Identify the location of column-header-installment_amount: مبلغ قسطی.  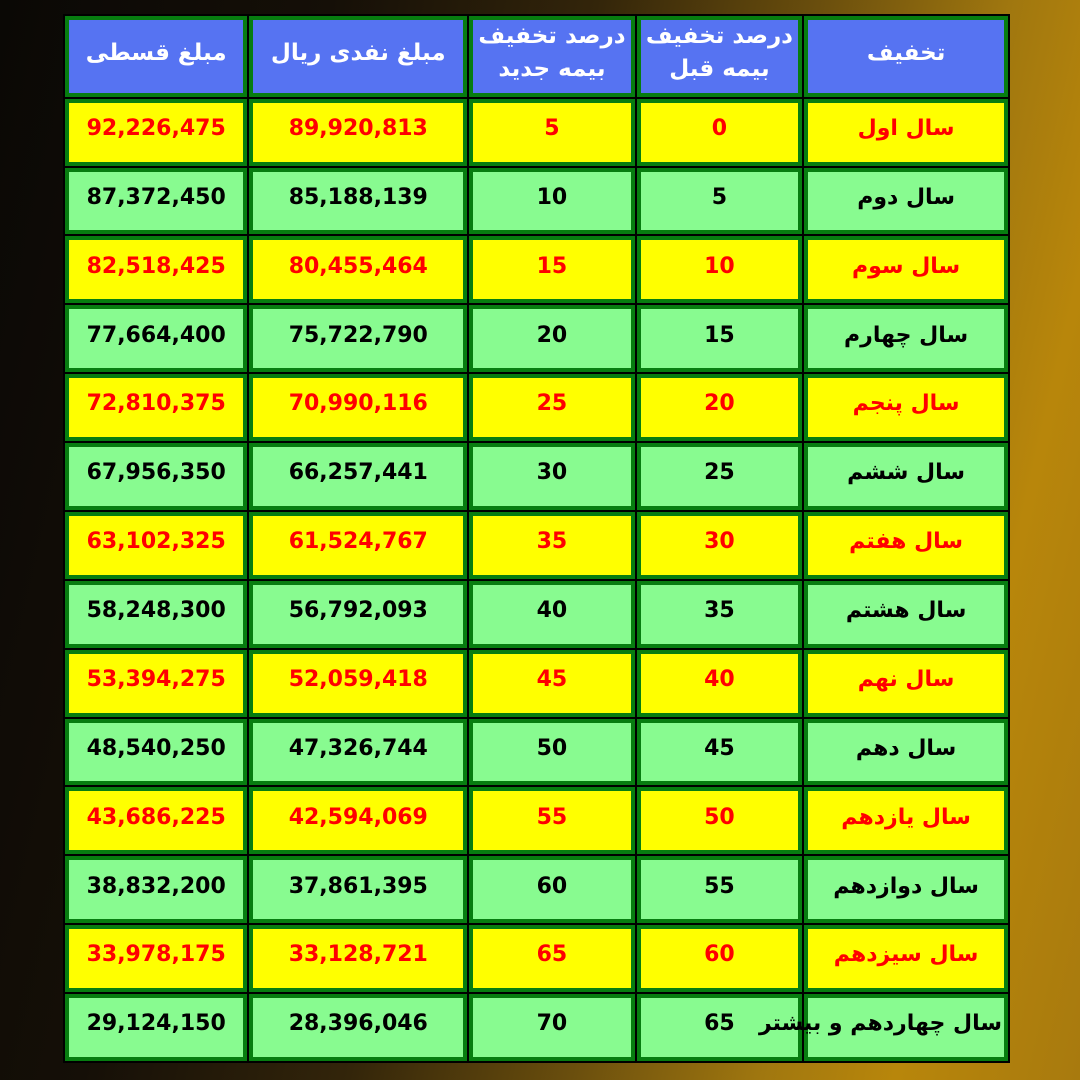
(156, 56).